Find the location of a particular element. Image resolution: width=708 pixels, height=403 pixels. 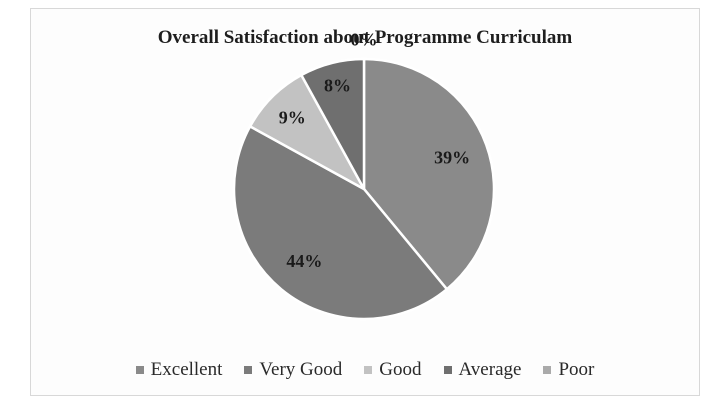

legend-label-average: Average is located at coordinates (490, 369).